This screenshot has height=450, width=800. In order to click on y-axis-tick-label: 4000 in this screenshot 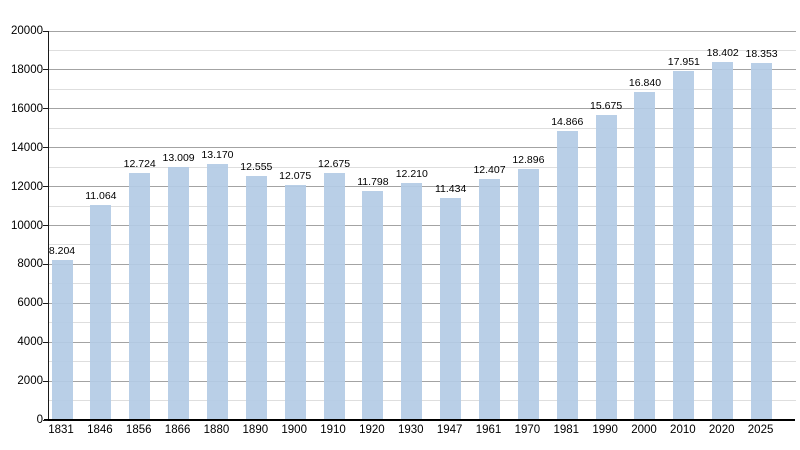, I will do `click(30, 342)`.